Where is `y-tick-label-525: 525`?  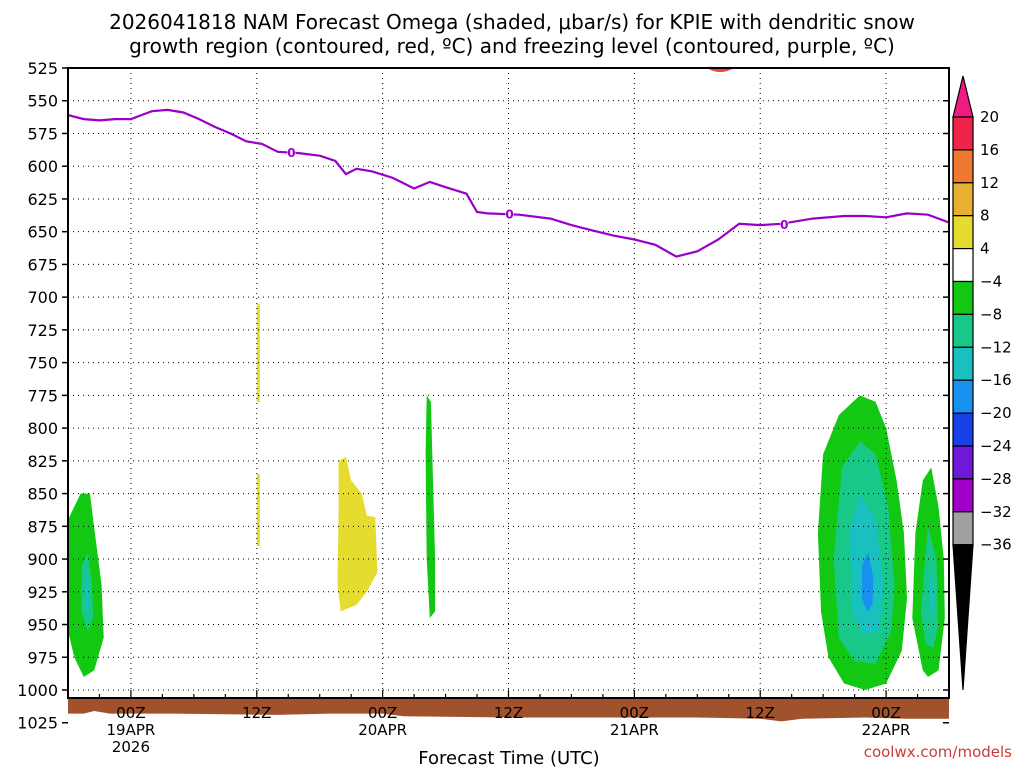 y-tick-label-525: 525 is located at coordinates (42, 68).